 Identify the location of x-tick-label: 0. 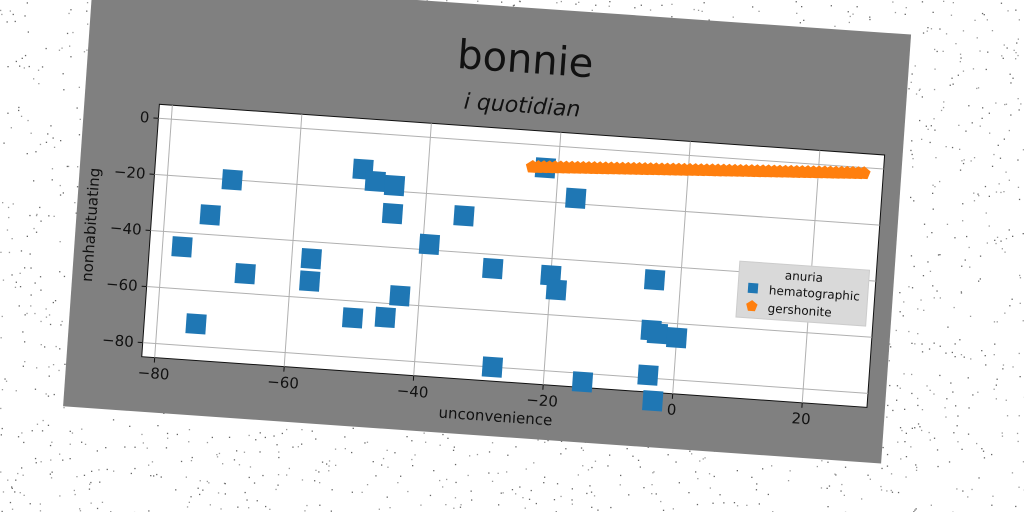
(671, 409).